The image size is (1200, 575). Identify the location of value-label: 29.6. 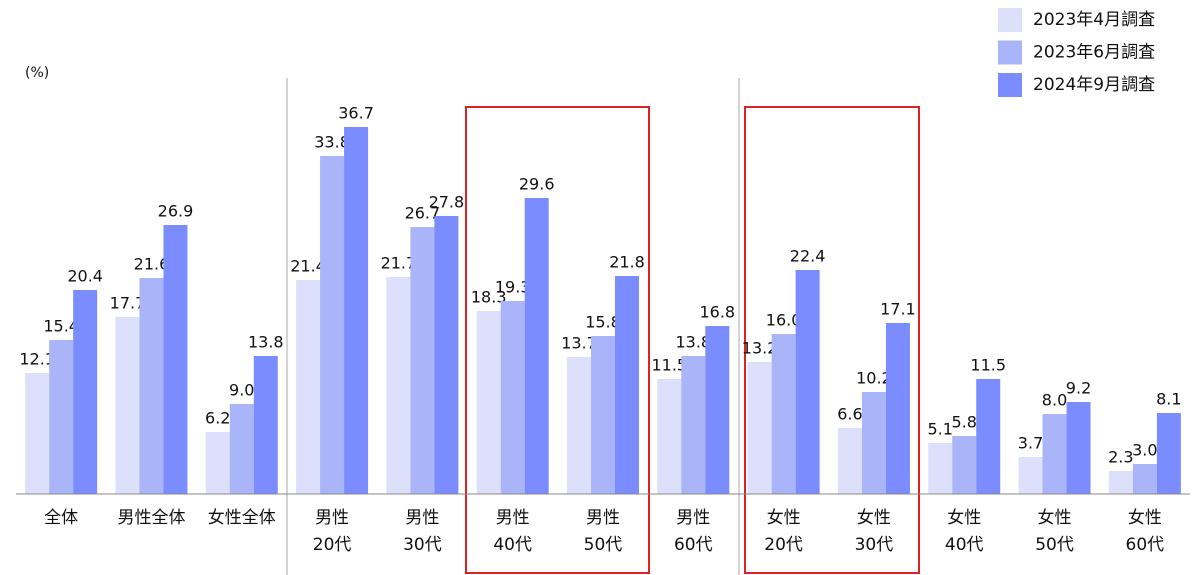
(537, 184).